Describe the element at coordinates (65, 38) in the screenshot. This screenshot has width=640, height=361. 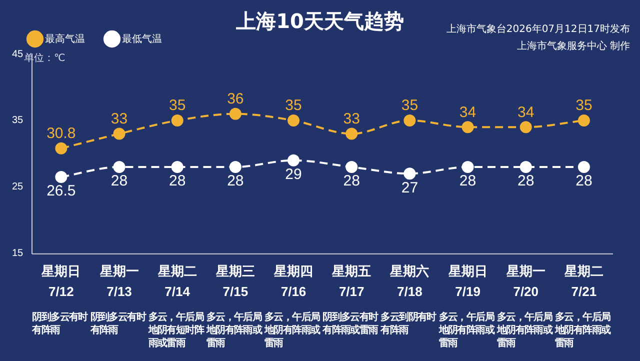
I see `legend-label: 最高气温` at that location.